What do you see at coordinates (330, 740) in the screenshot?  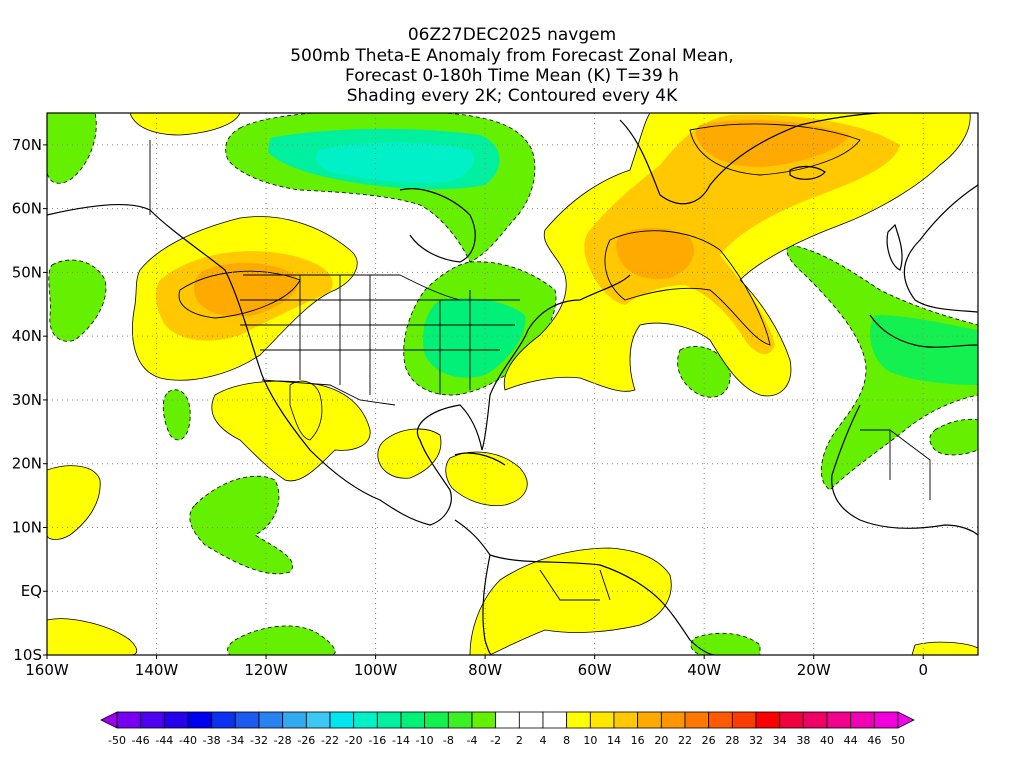 I see `colorbar-label: -22` at bounding box center [330, 740].